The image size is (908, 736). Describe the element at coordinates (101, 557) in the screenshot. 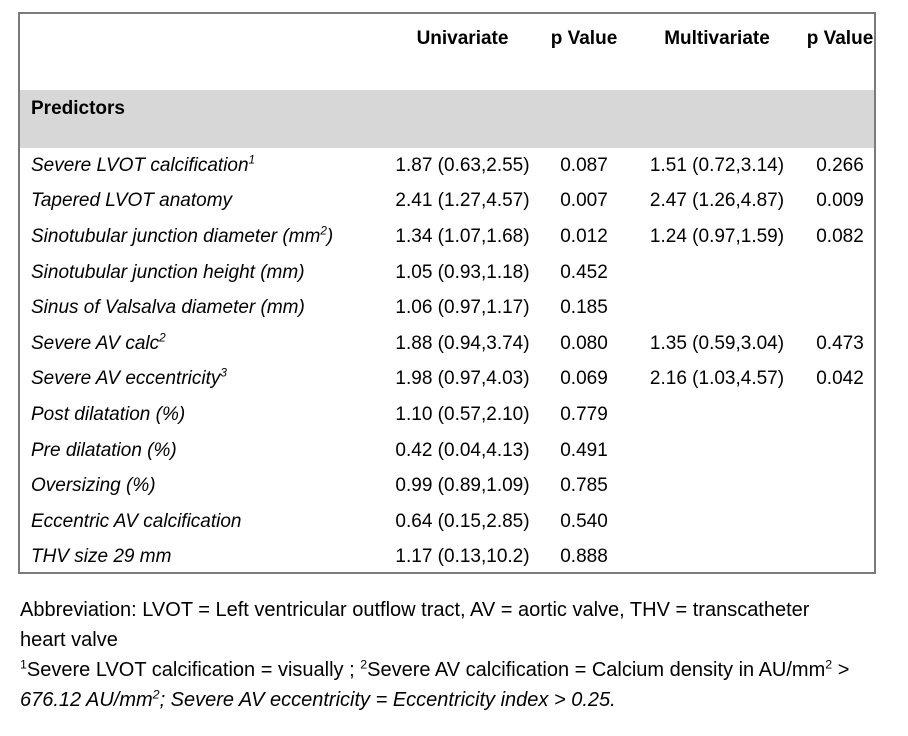

I see `text-segment: THV size 29 mm` at that location.